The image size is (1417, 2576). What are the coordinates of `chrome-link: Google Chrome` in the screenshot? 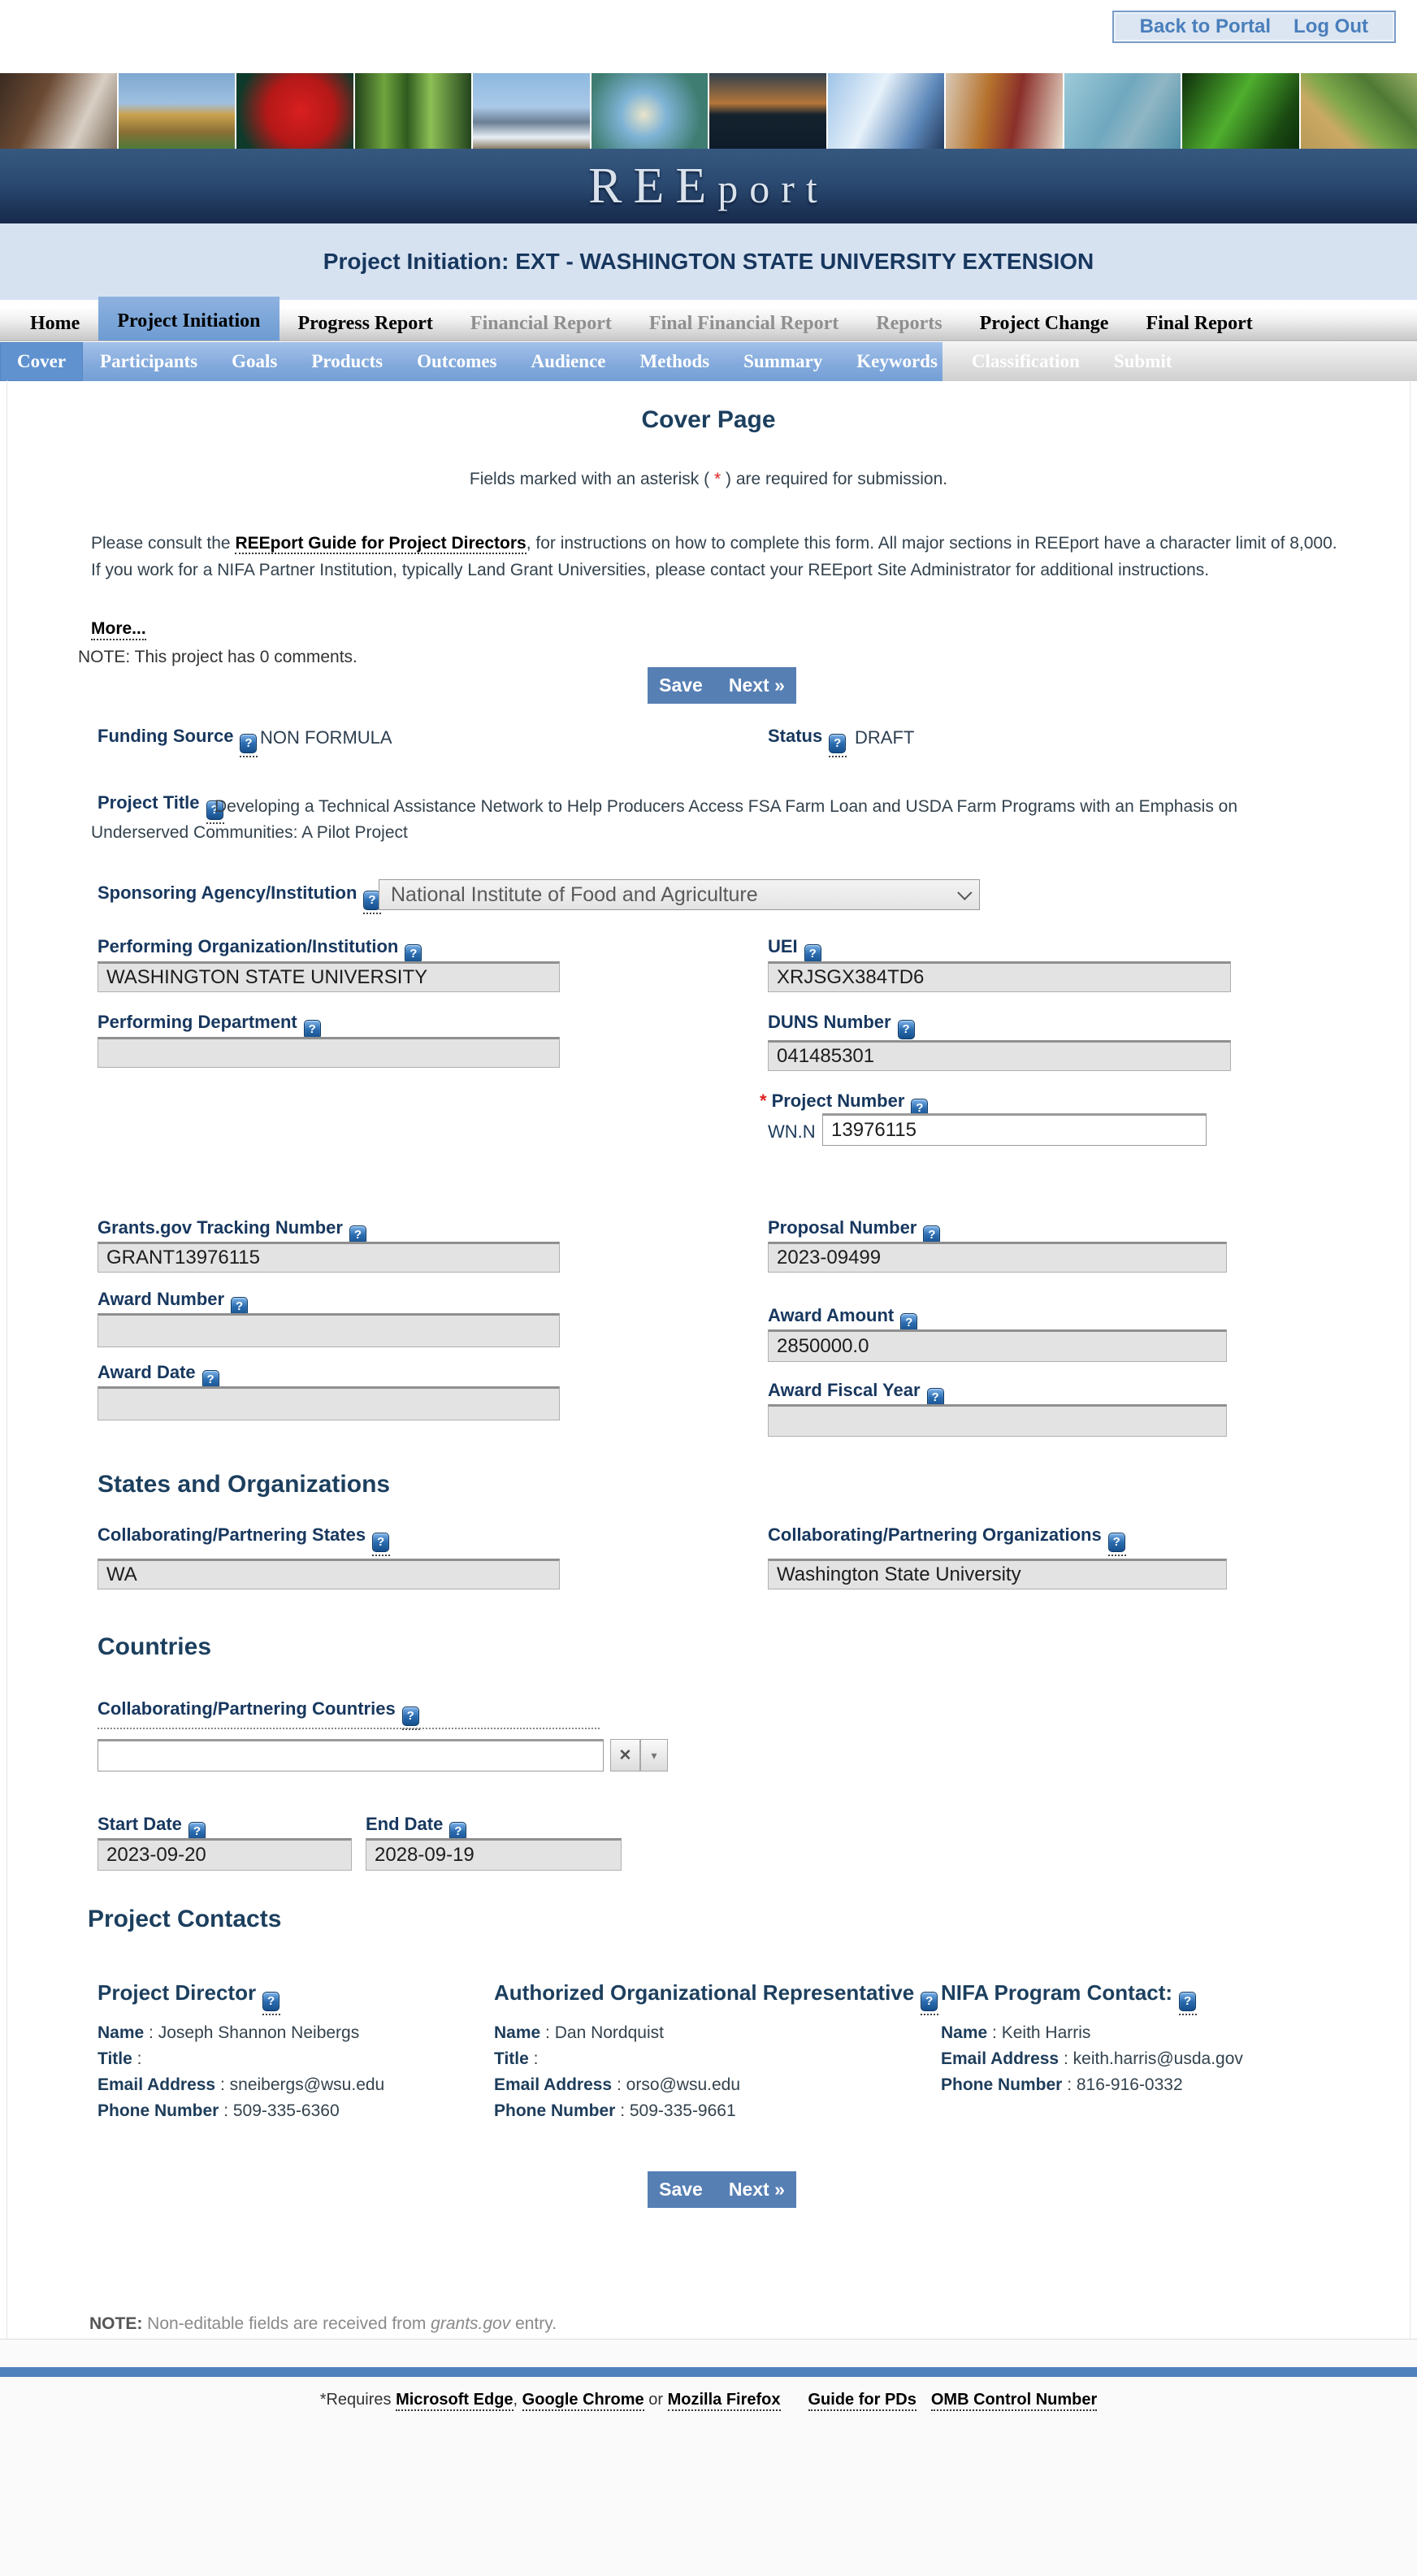 It's located at (583, 2401).